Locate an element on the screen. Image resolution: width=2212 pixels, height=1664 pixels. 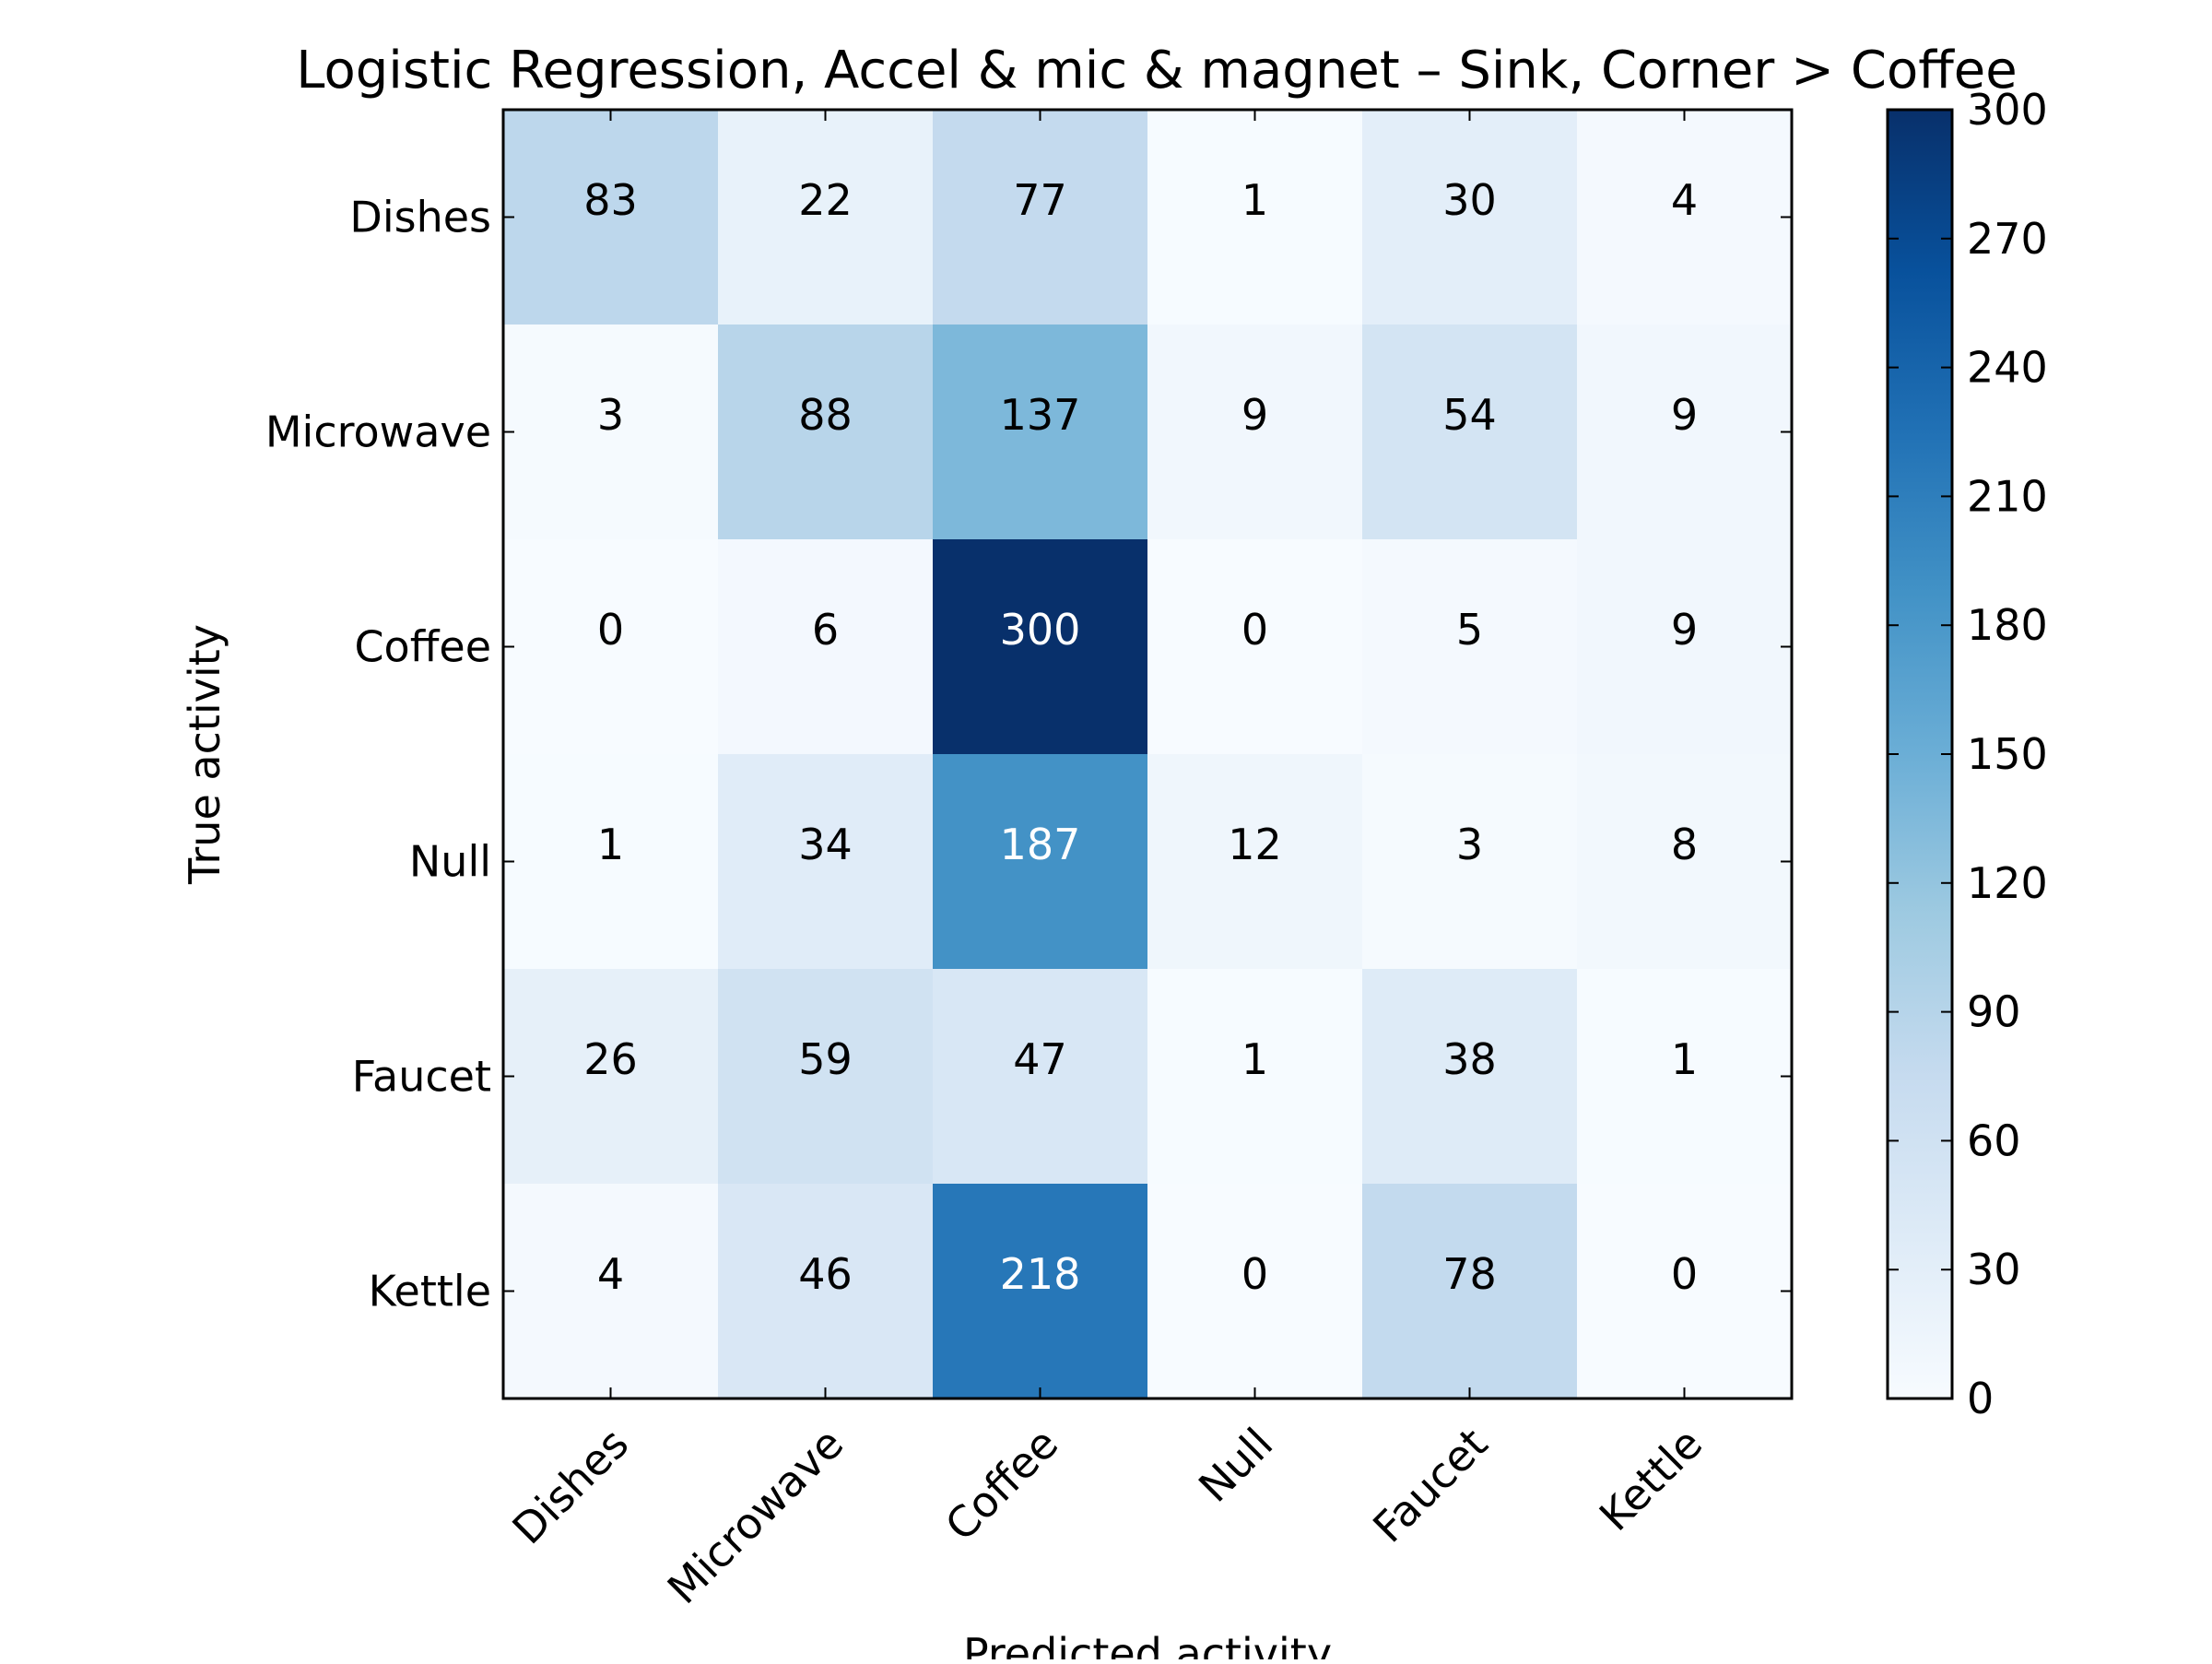
cell-value-label: 88 is located at coordinates (825, 415).